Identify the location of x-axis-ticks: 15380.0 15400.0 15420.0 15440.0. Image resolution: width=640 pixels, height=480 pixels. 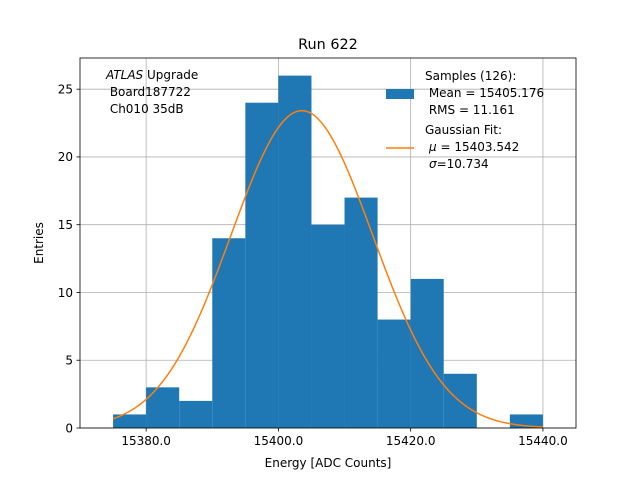
(344, 438).